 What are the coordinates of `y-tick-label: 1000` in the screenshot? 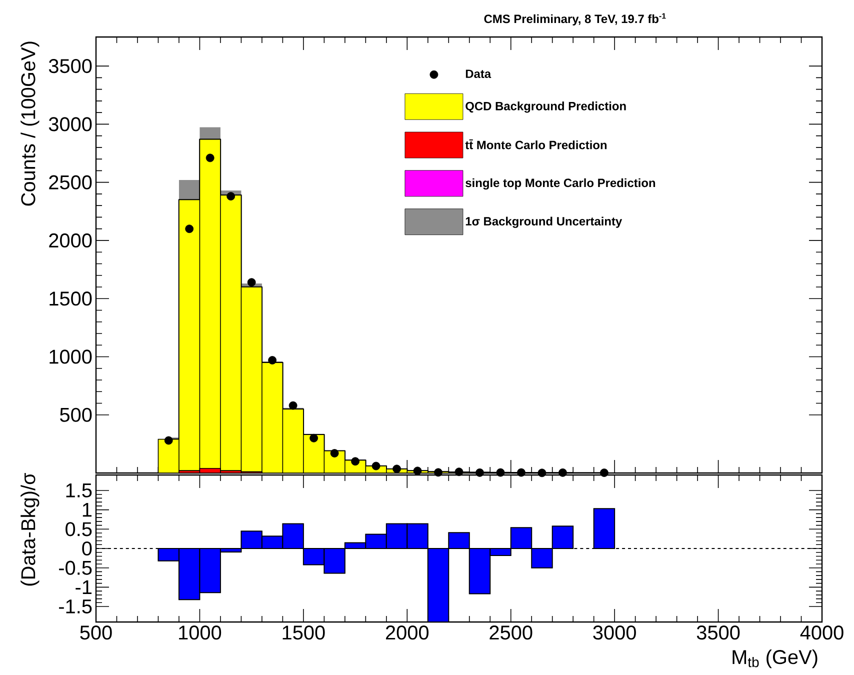 It's located at (71, 357).